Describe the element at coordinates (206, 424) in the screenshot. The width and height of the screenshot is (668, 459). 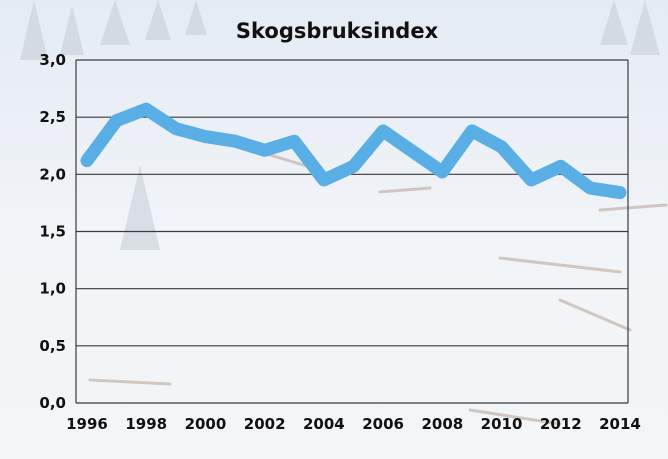
I see `x-tick-label: 2000` at that location.